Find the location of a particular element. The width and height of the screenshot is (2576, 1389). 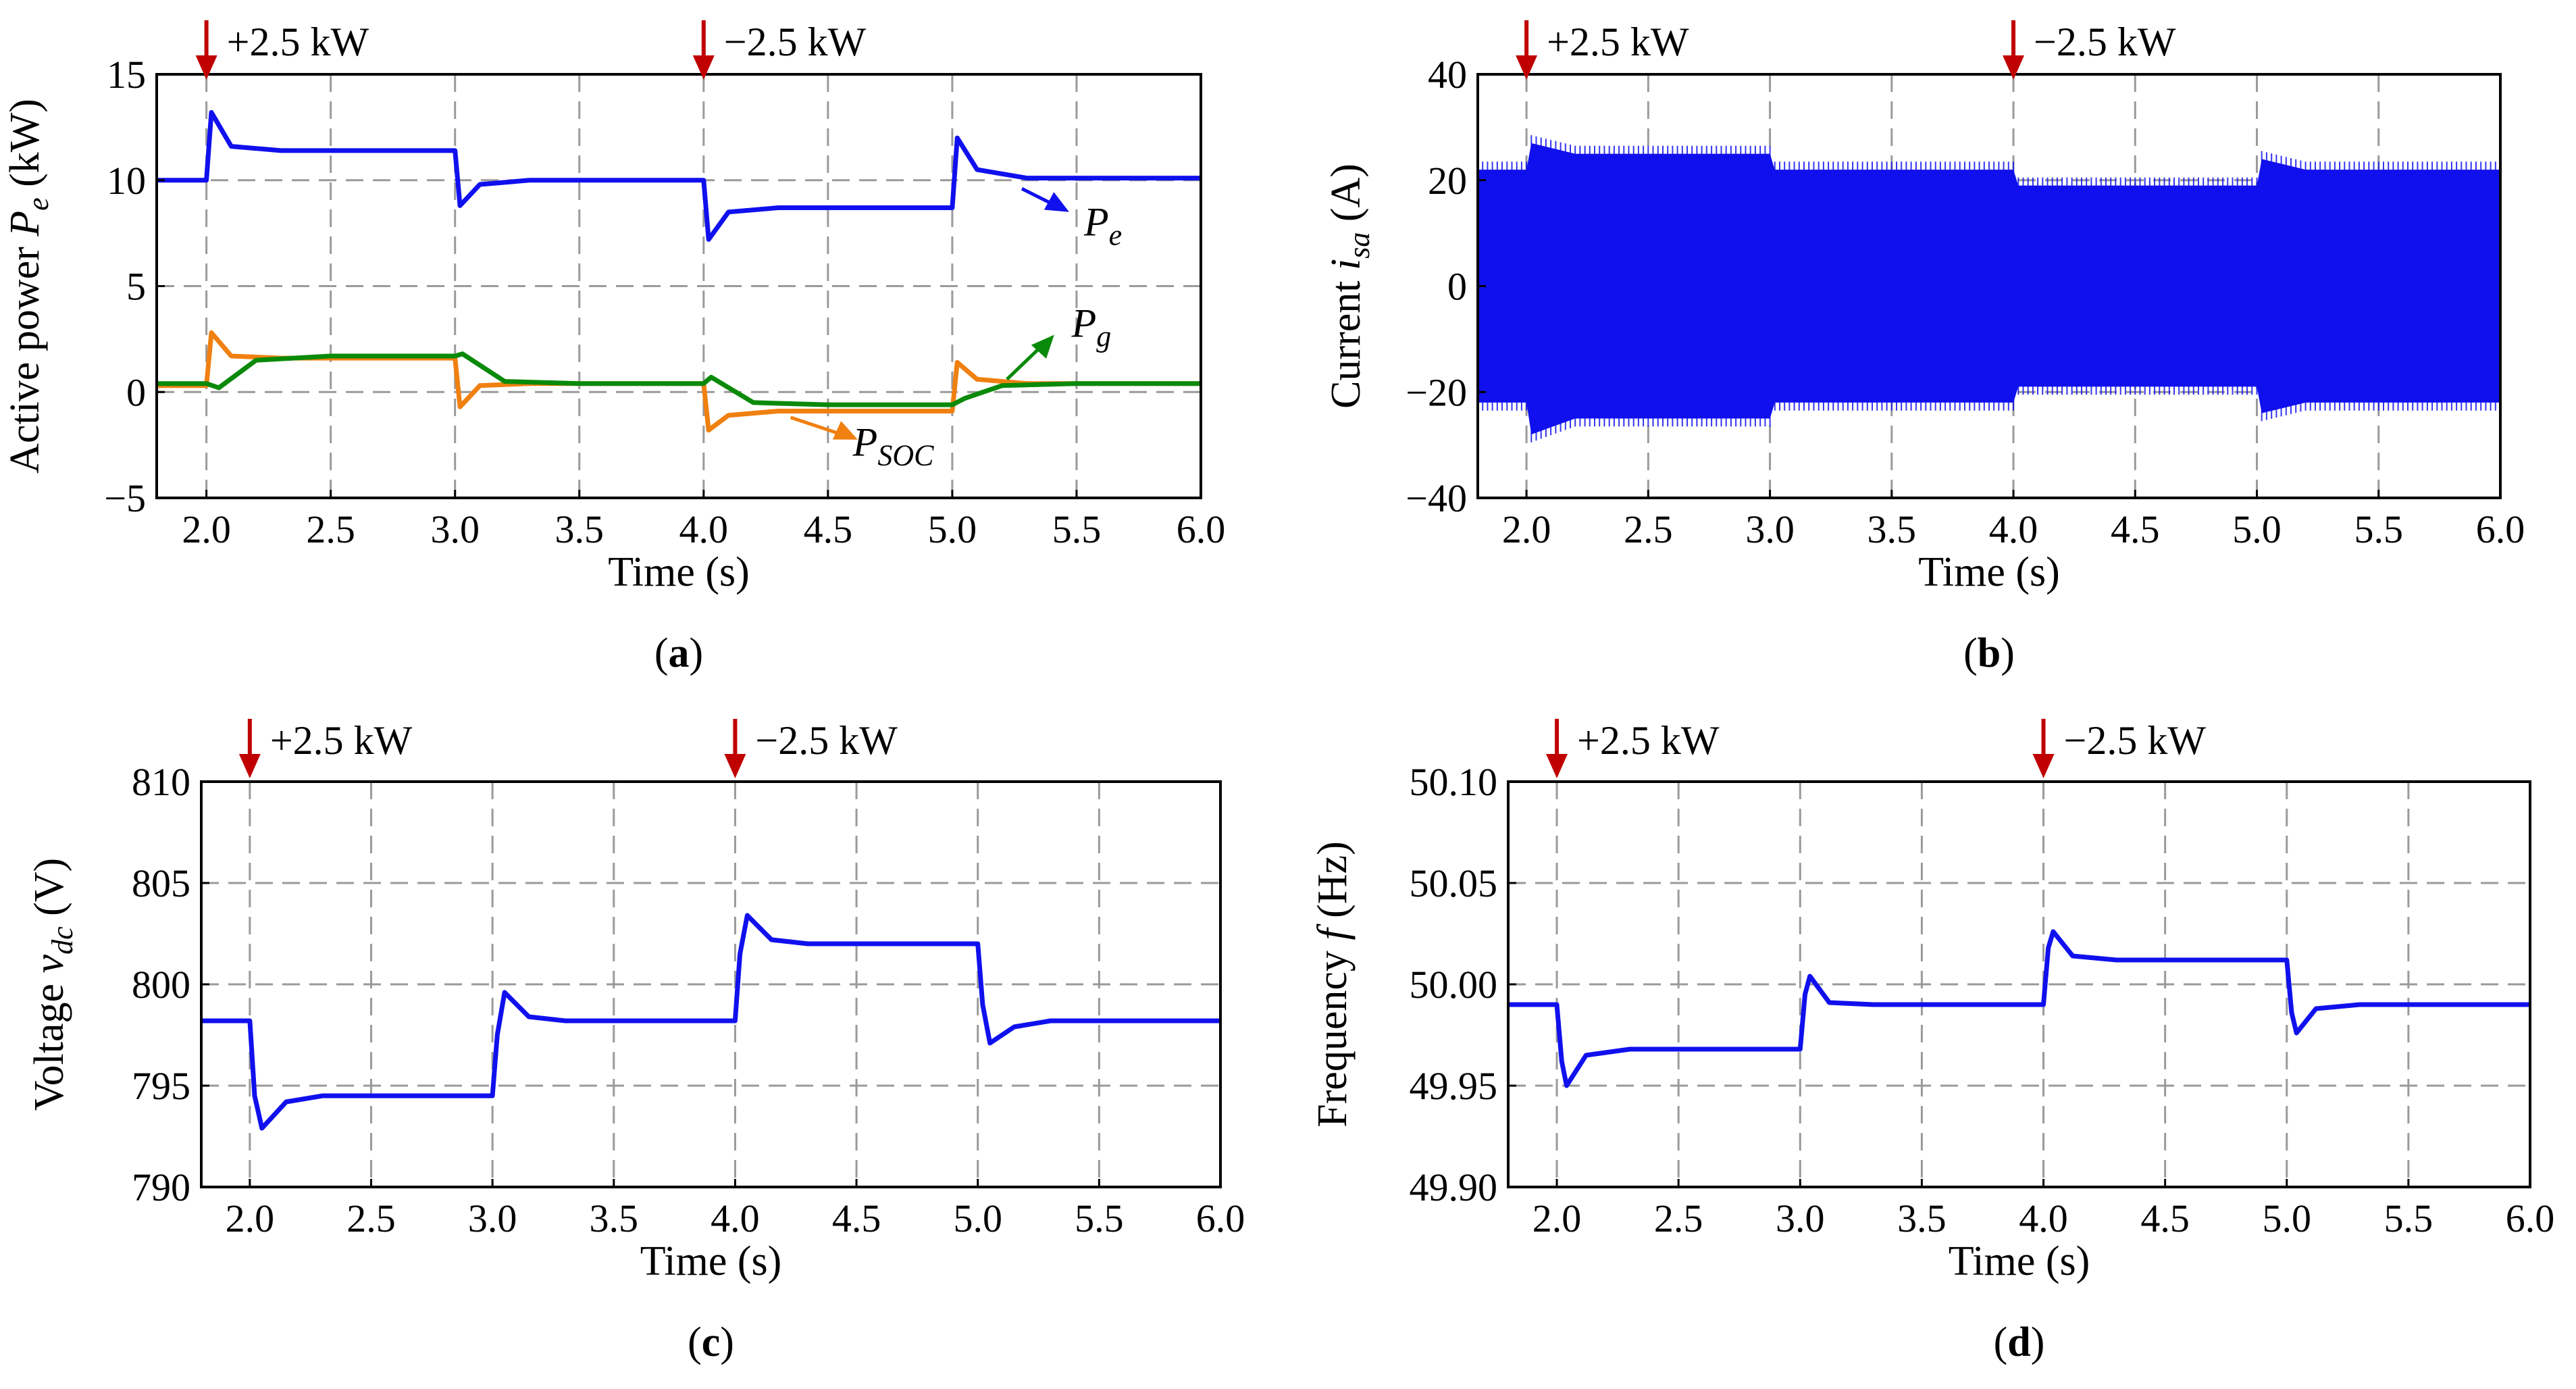

y-tick-label: 50.05 is located at coordinates (1454, 883).